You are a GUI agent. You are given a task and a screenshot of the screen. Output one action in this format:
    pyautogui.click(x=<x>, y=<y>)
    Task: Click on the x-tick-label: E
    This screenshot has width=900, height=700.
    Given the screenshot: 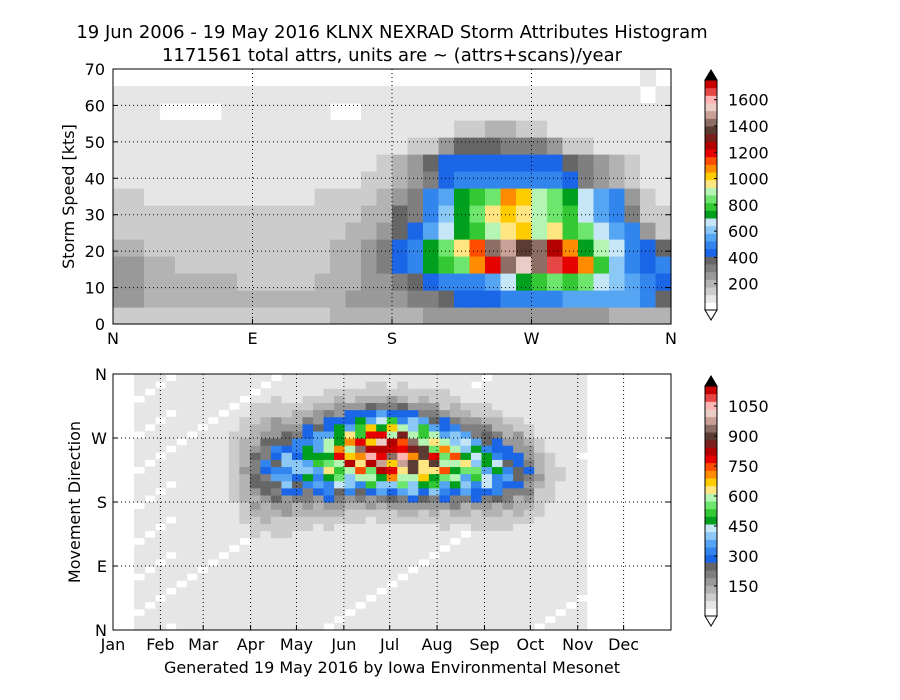 What is the action you would take?
    pyautogui.click(x=252, y=338)
    